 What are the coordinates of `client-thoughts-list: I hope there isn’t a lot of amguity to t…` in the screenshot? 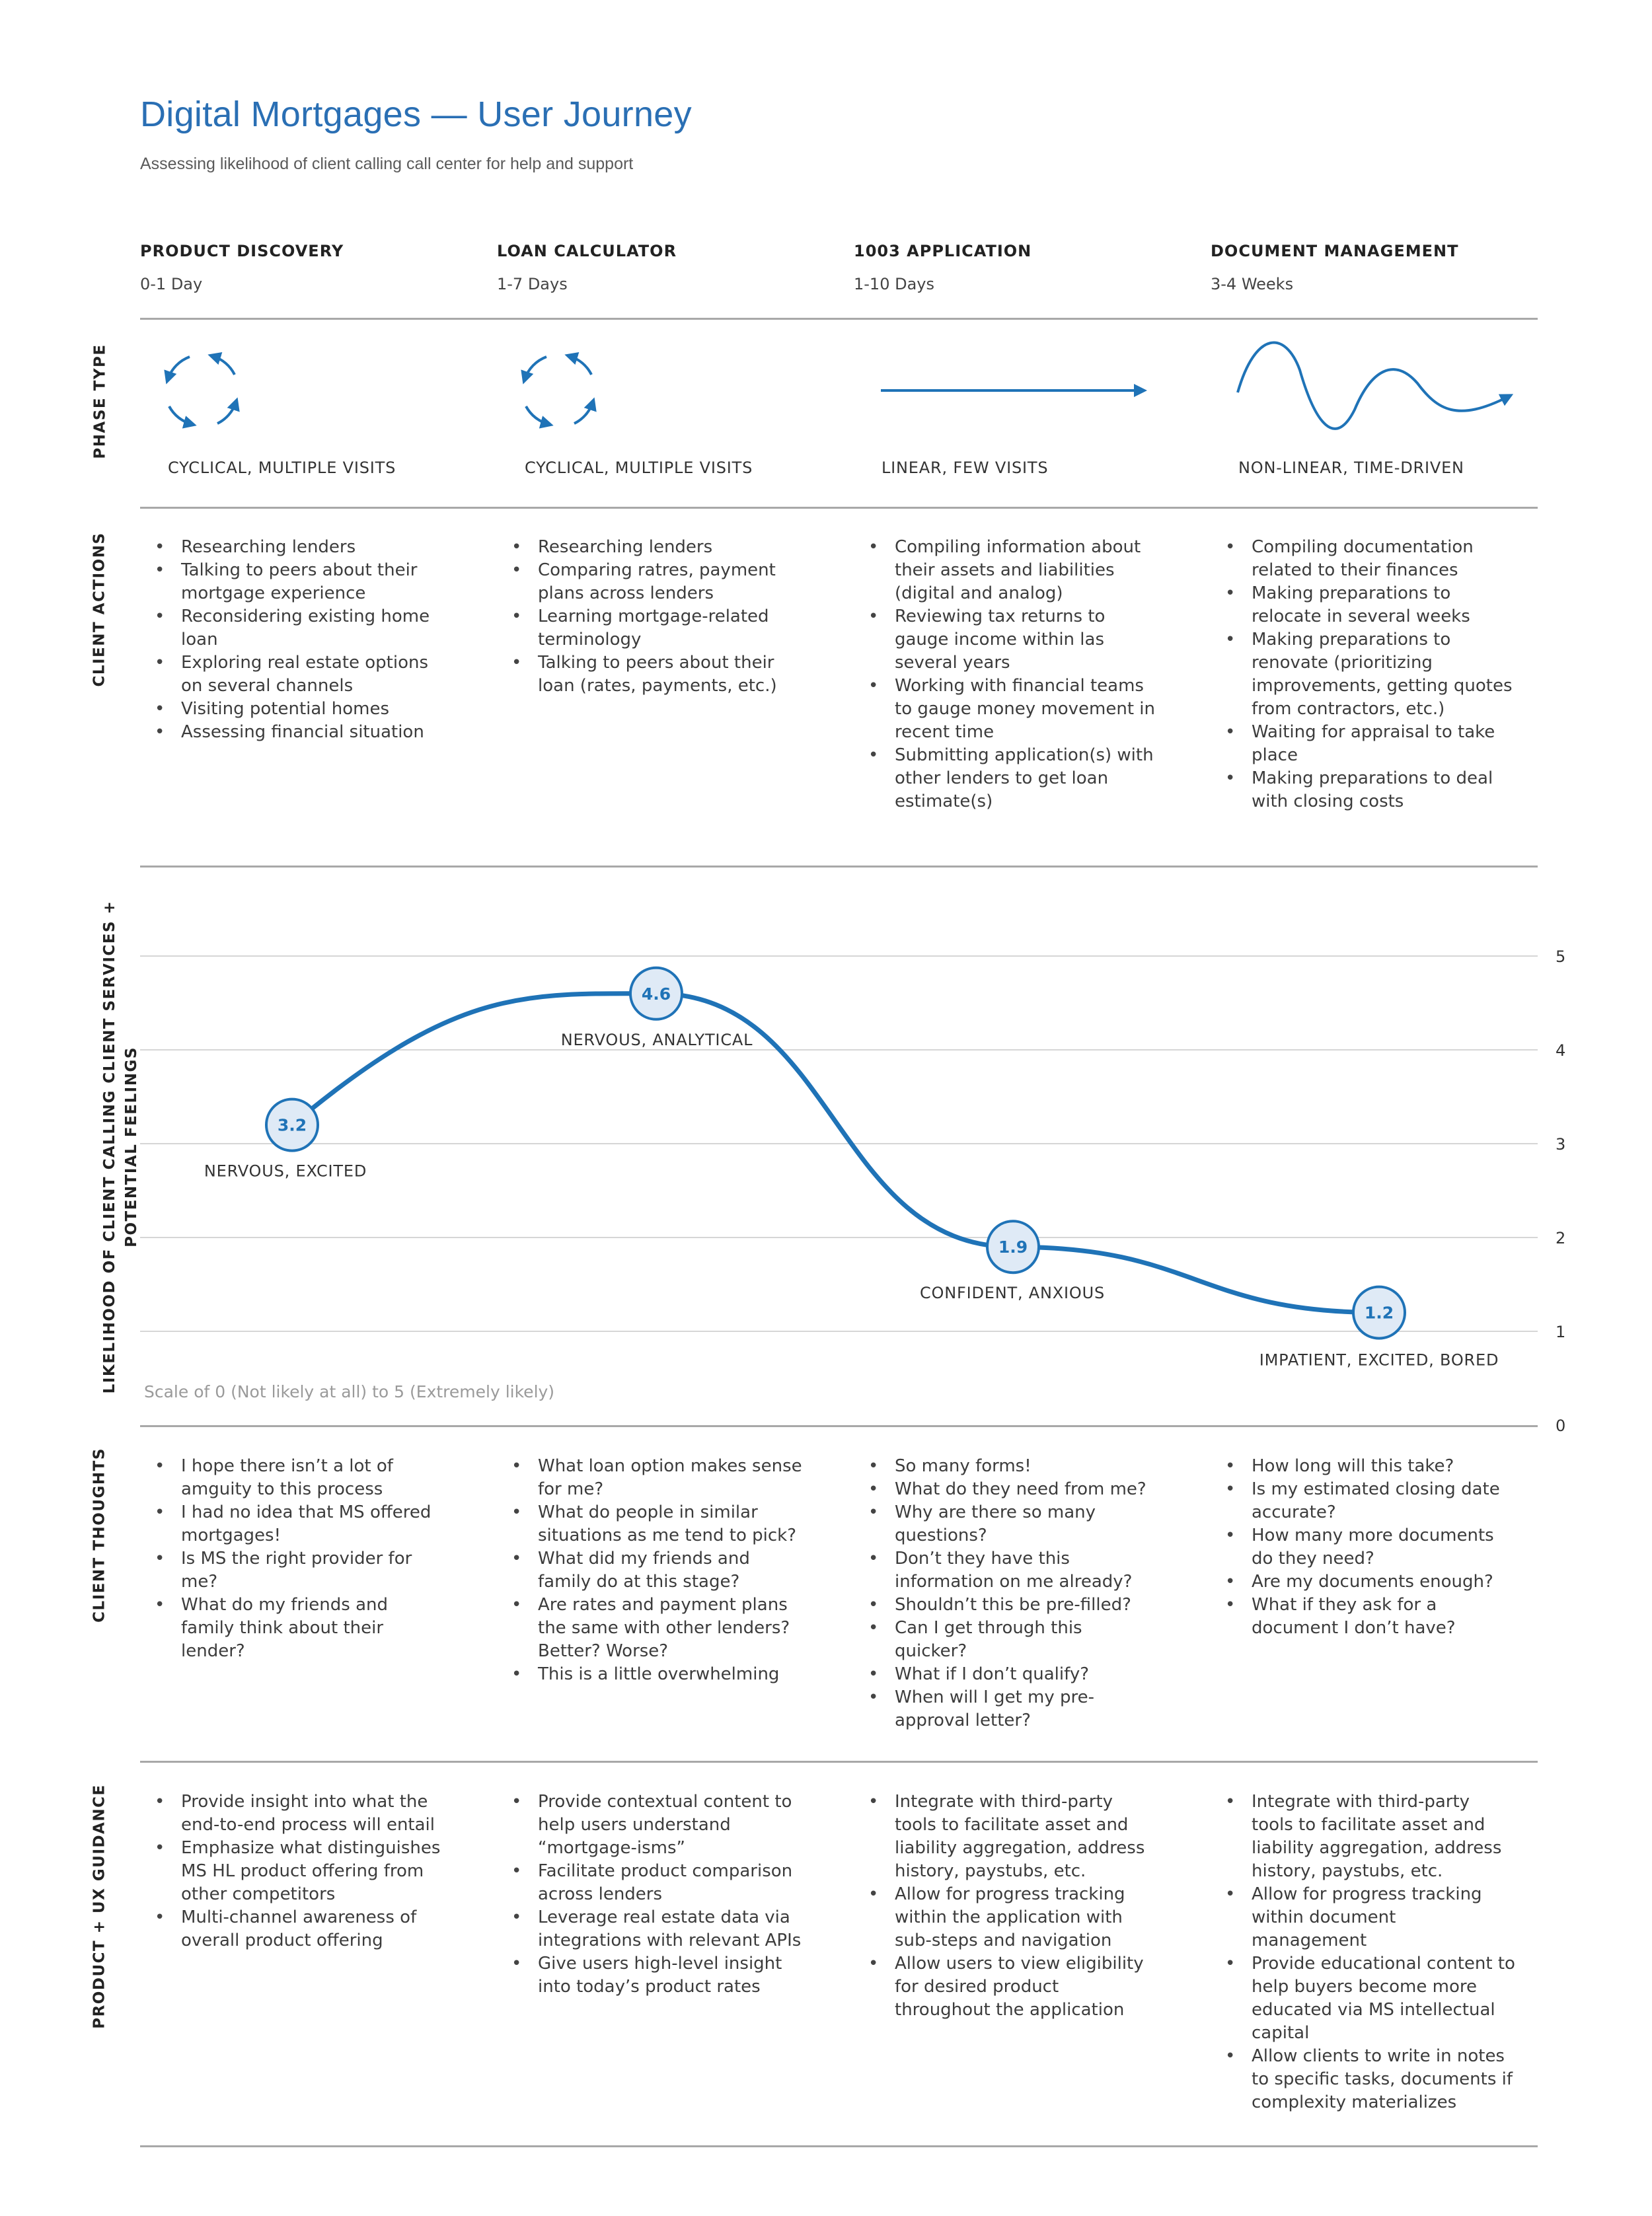 It's located at (293, 1559).